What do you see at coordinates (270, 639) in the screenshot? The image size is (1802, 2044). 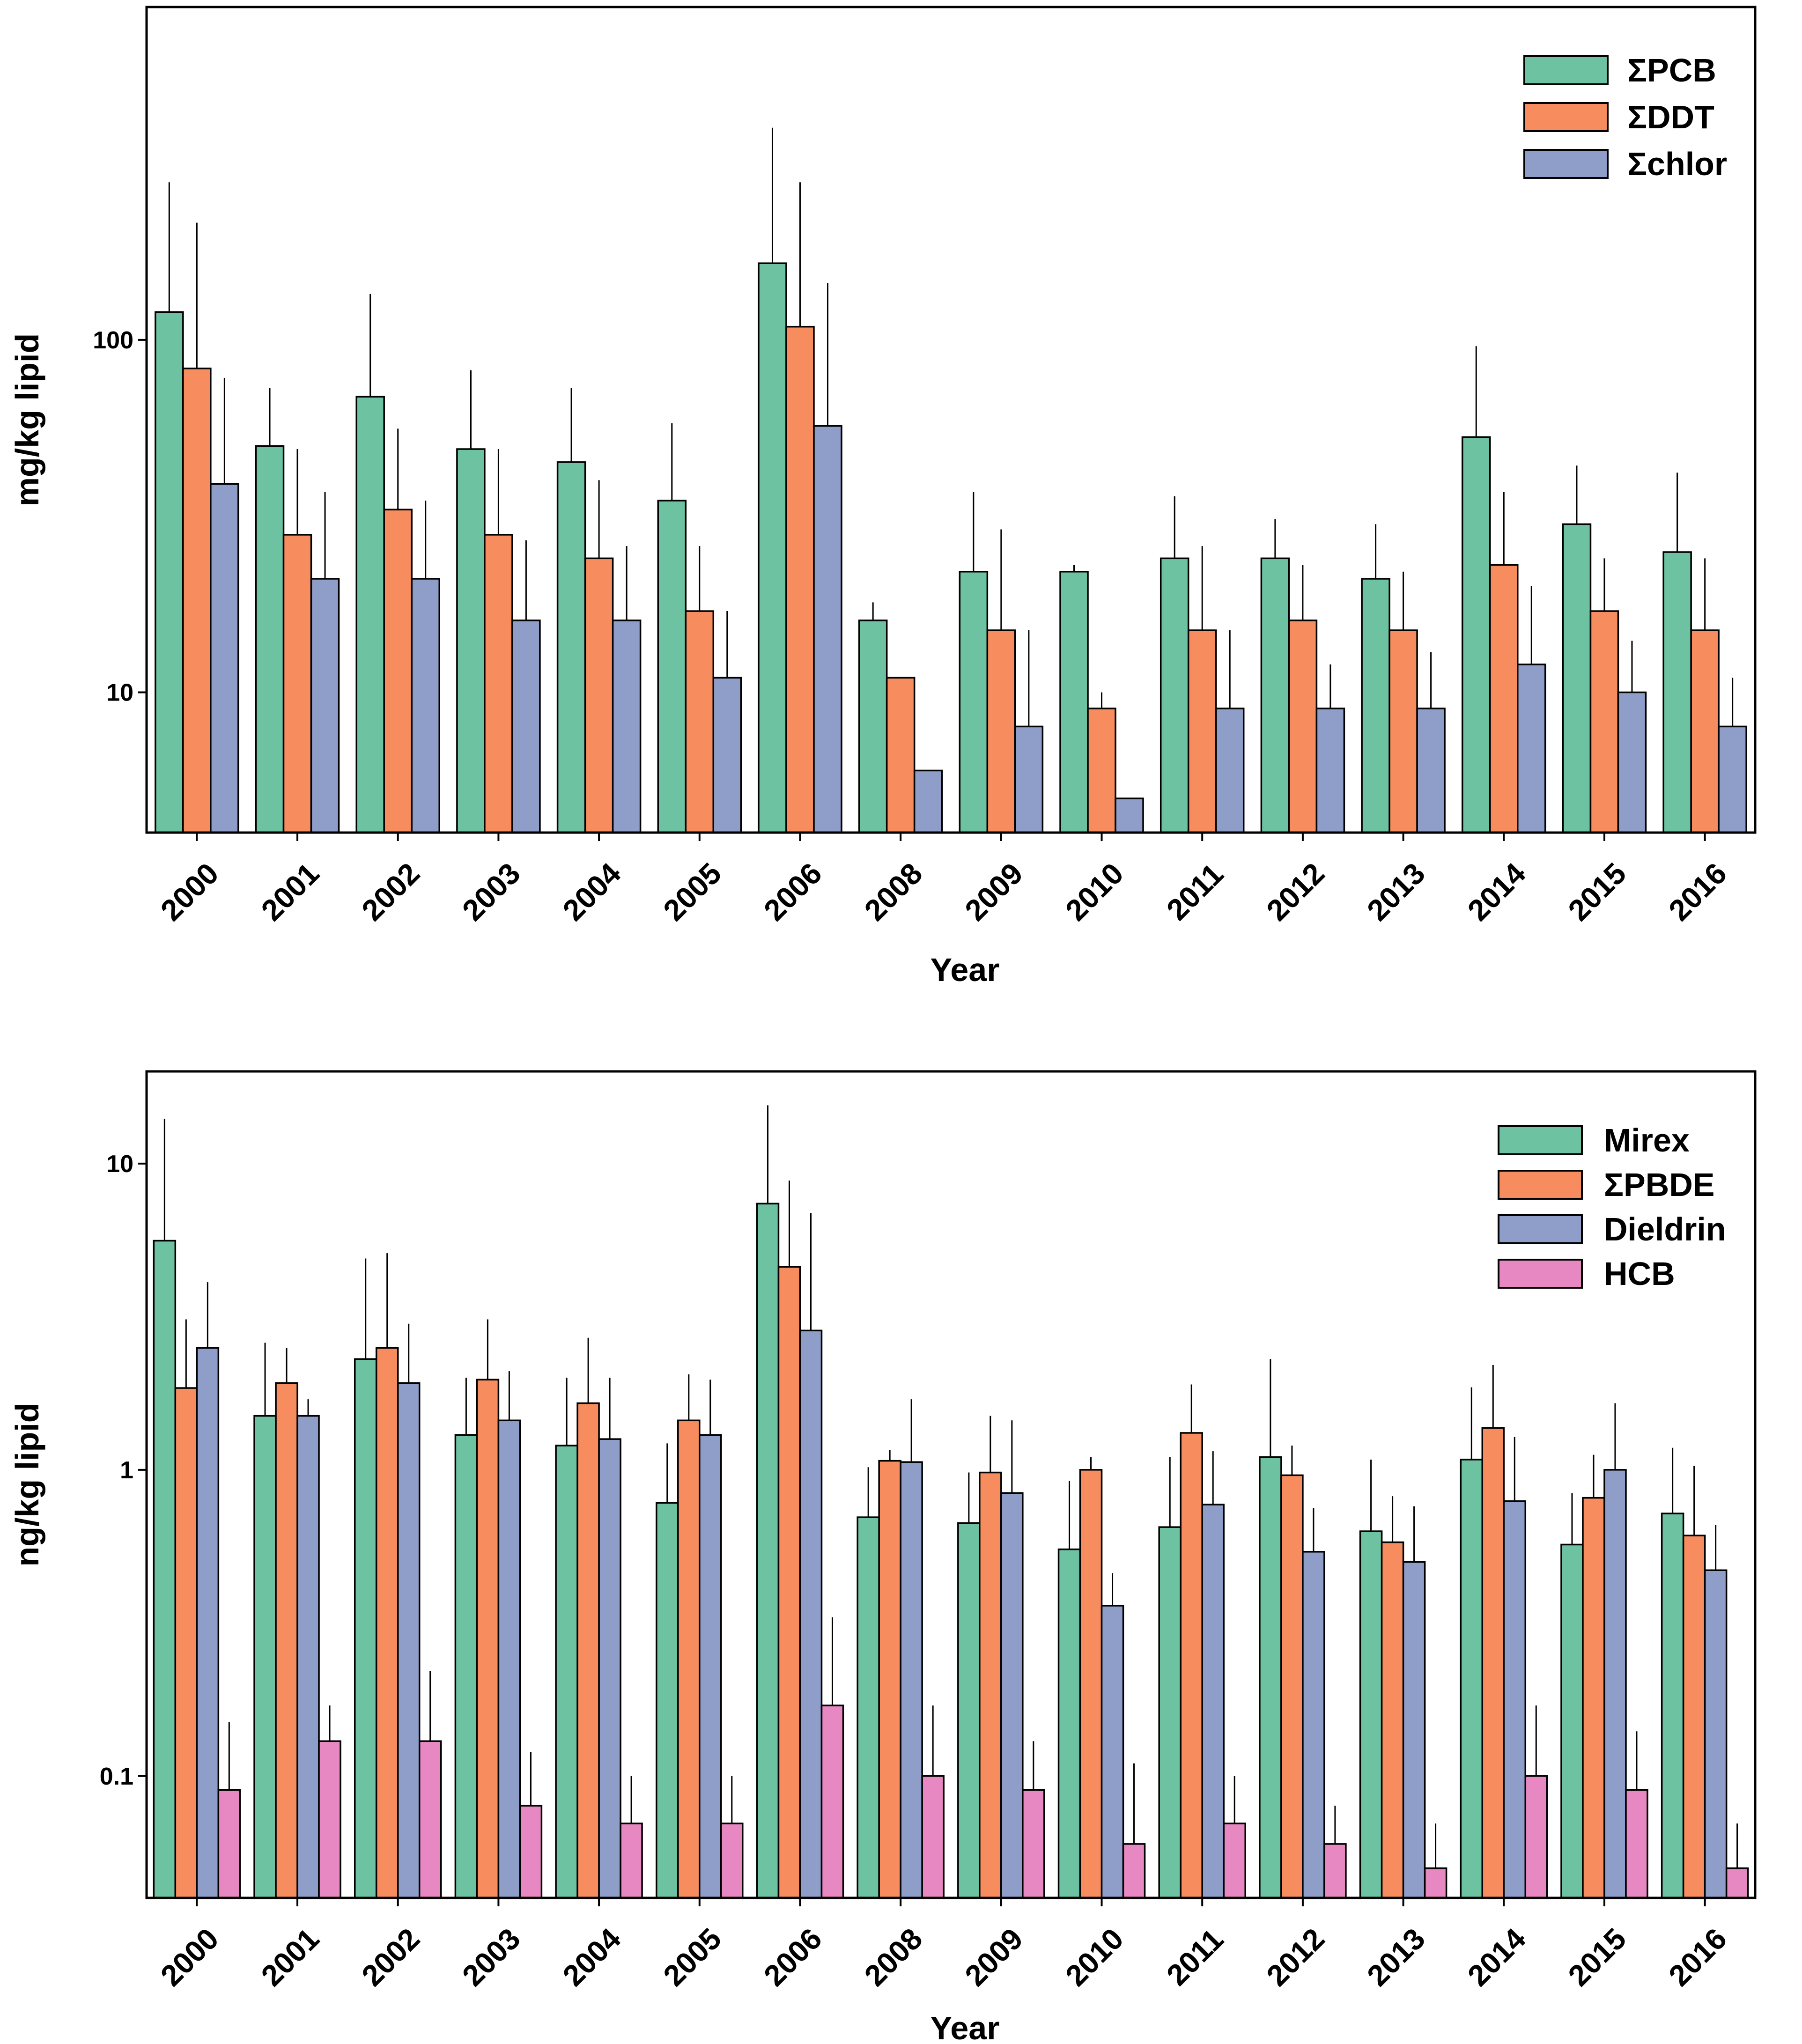 I see `bar-ΣPCB-2001` at bounding box center [270, 639].